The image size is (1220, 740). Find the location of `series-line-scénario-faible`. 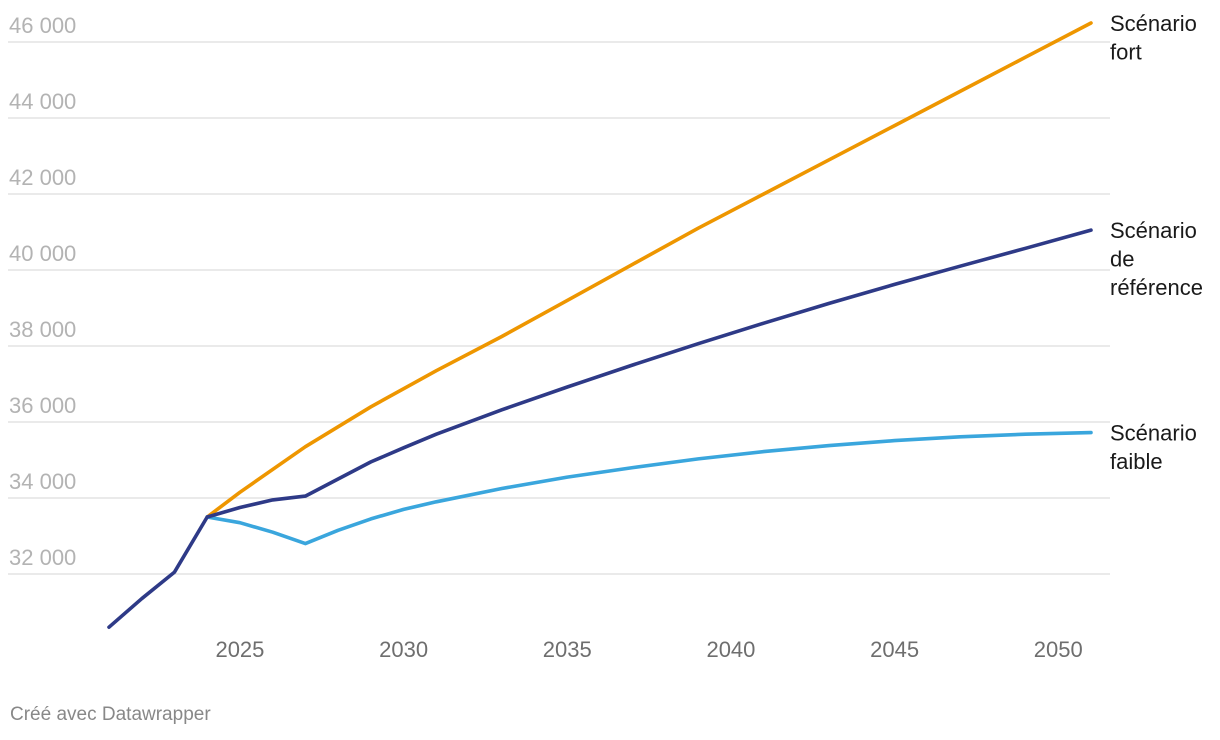

series-line-scénario-faible is located at coordinates (649, 488).